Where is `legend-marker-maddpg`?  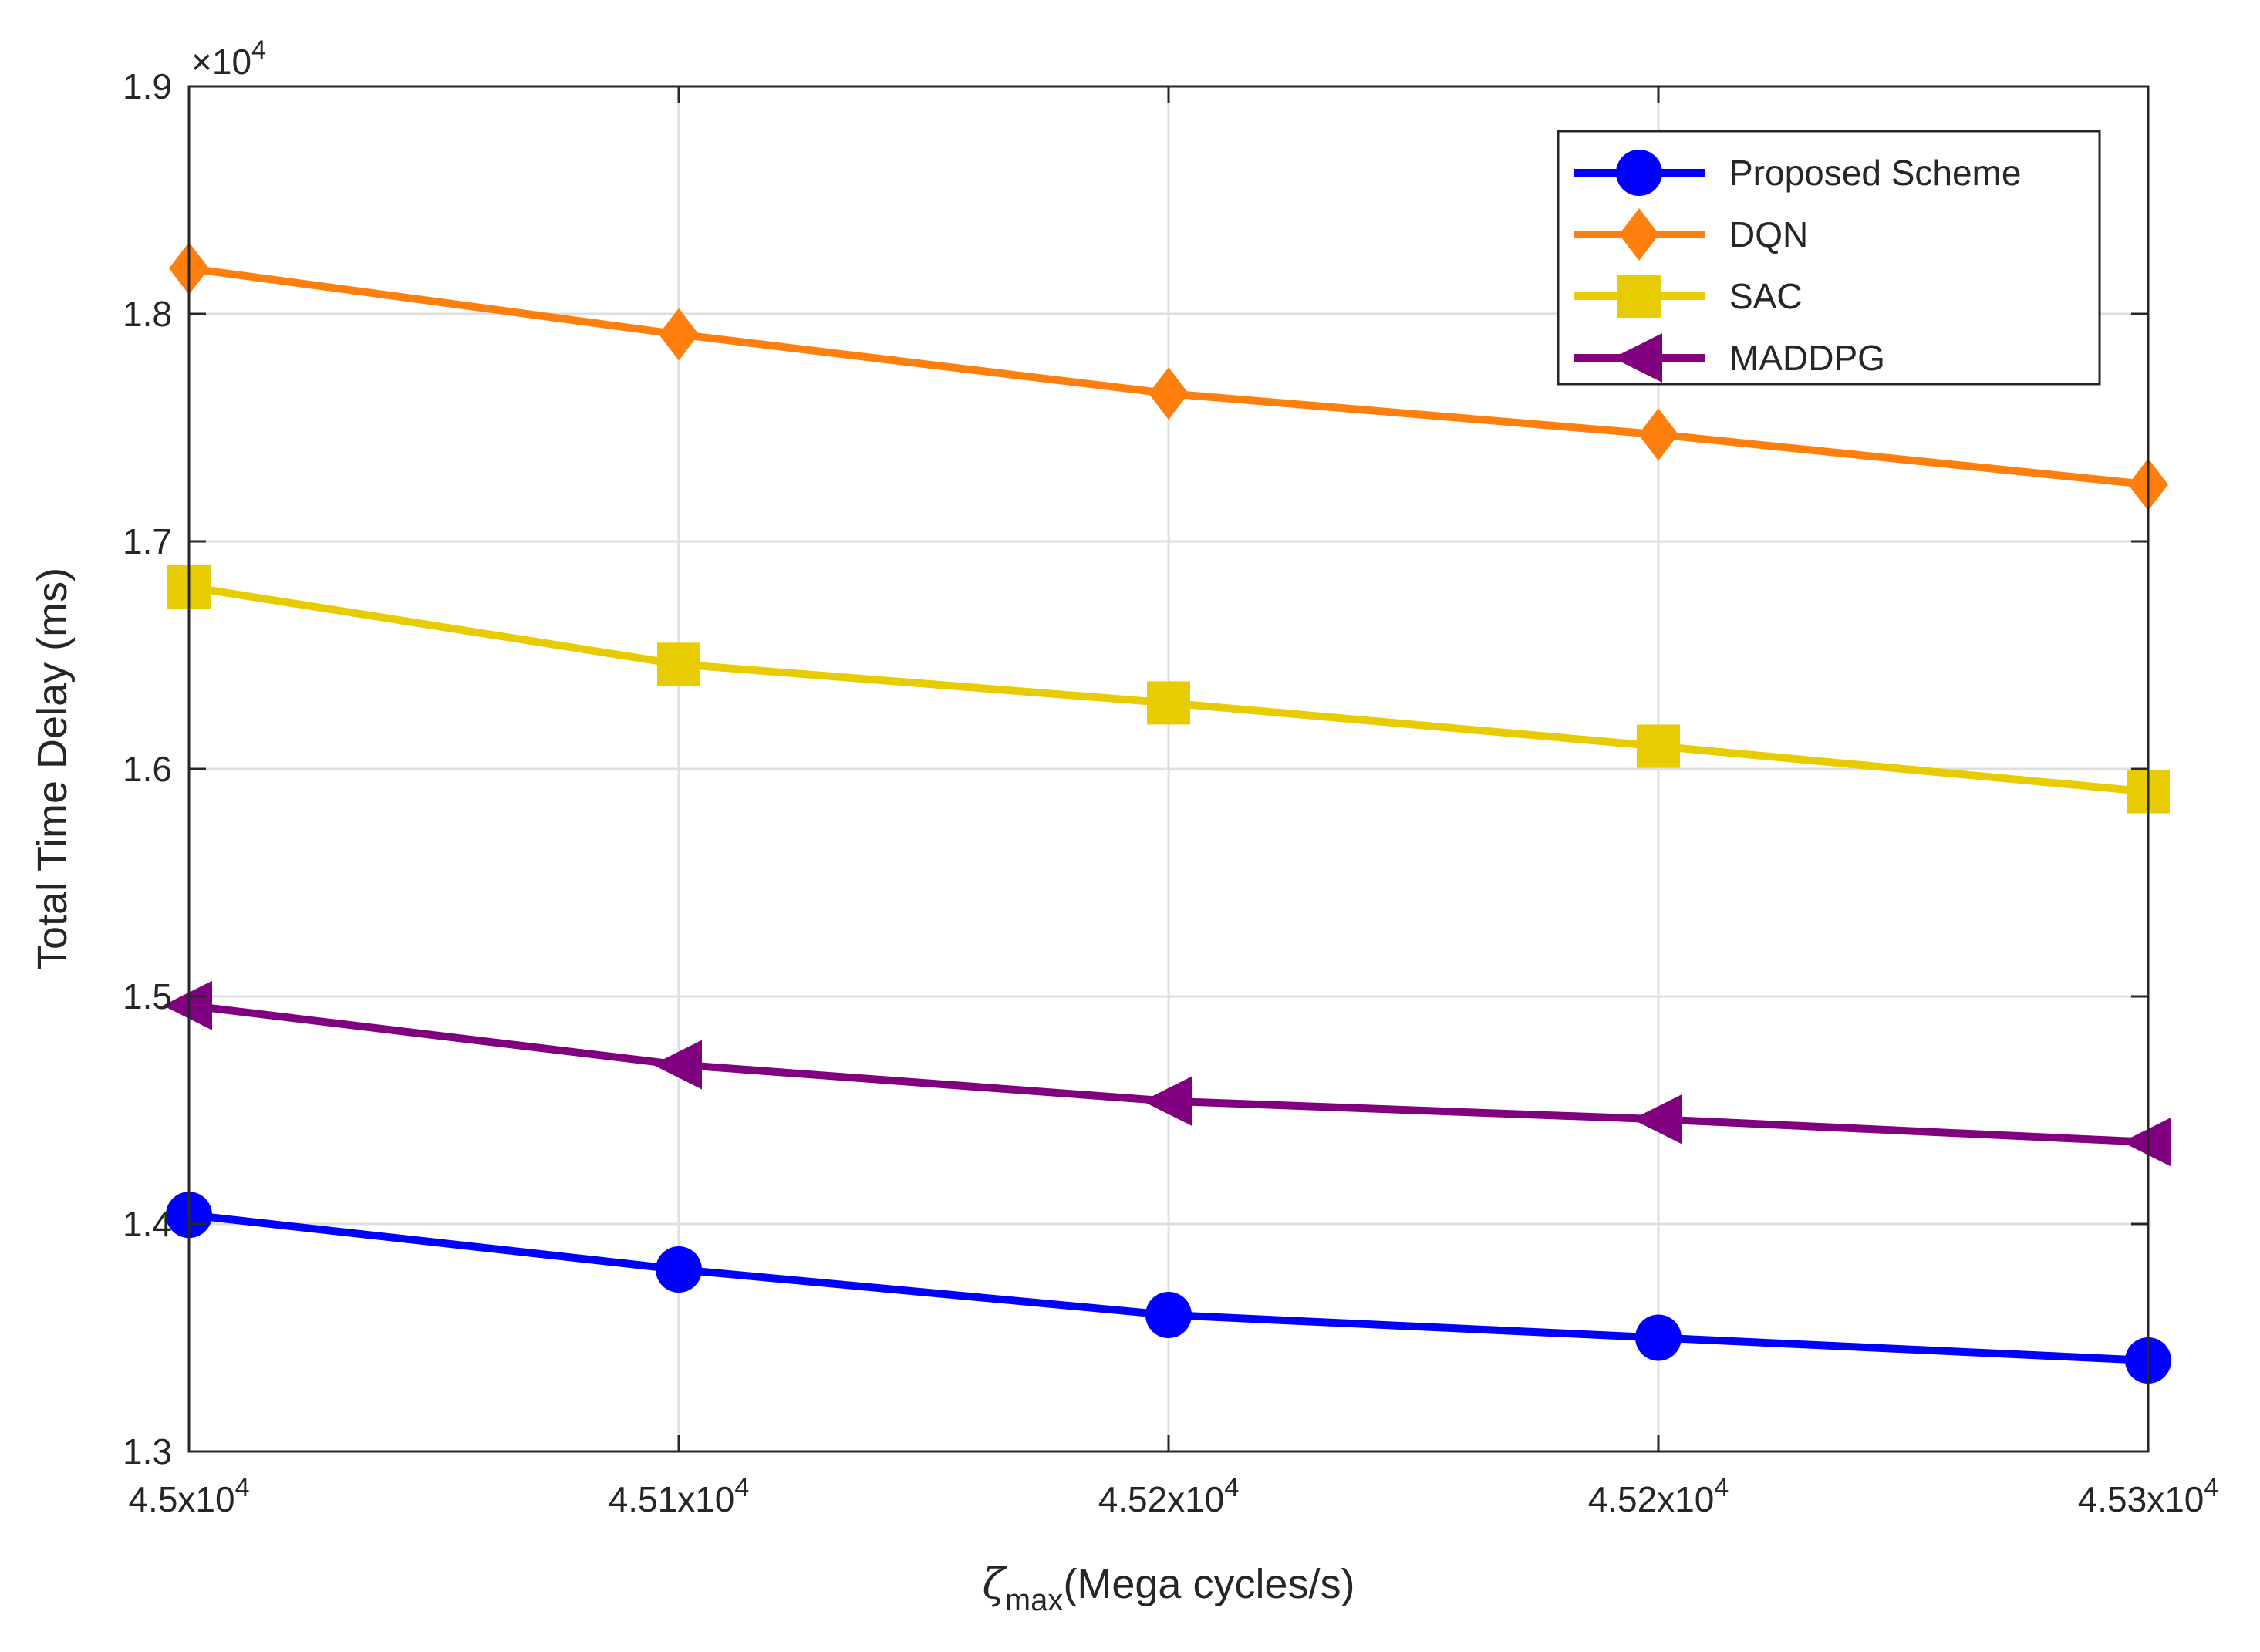
legend-marker-maddpg is located at coordinates (1637, 358).